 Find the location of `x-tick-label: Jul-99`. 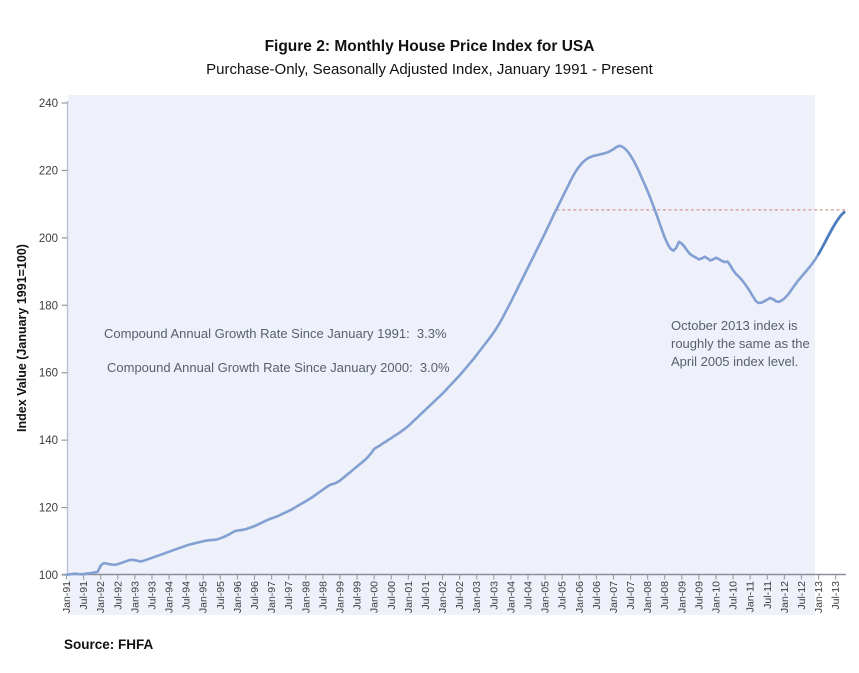

x-tick-label: Jul-99 is located at coordinates (358, 595).